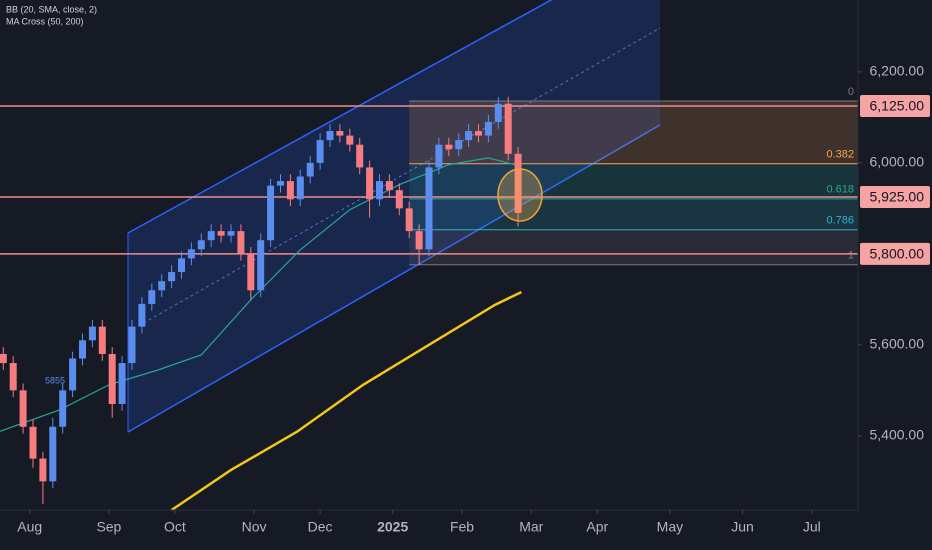  I want to click on y-tick-label: 5,400.00, so click(897, 435).